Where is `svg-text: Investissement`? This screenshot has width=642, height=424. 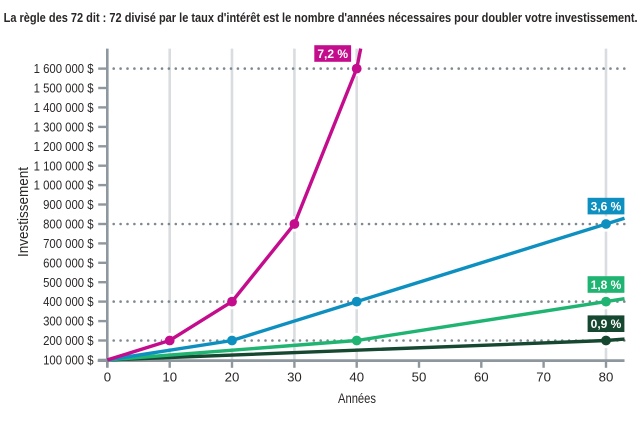 svg-text: Investissement is located at coordinates (24, 212).